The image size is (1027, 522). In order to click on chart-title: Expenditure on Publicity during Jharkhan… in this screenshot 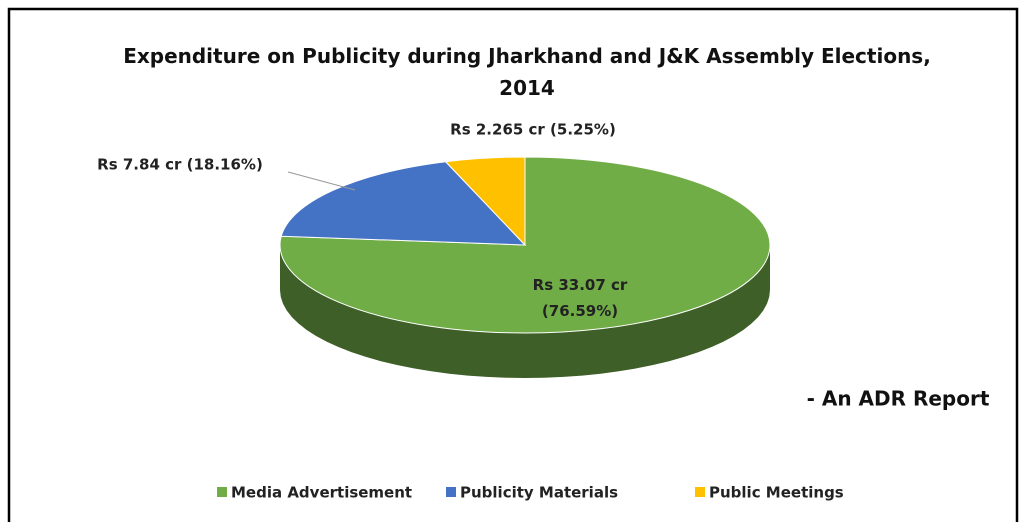, I will do `click(527, 72)`.